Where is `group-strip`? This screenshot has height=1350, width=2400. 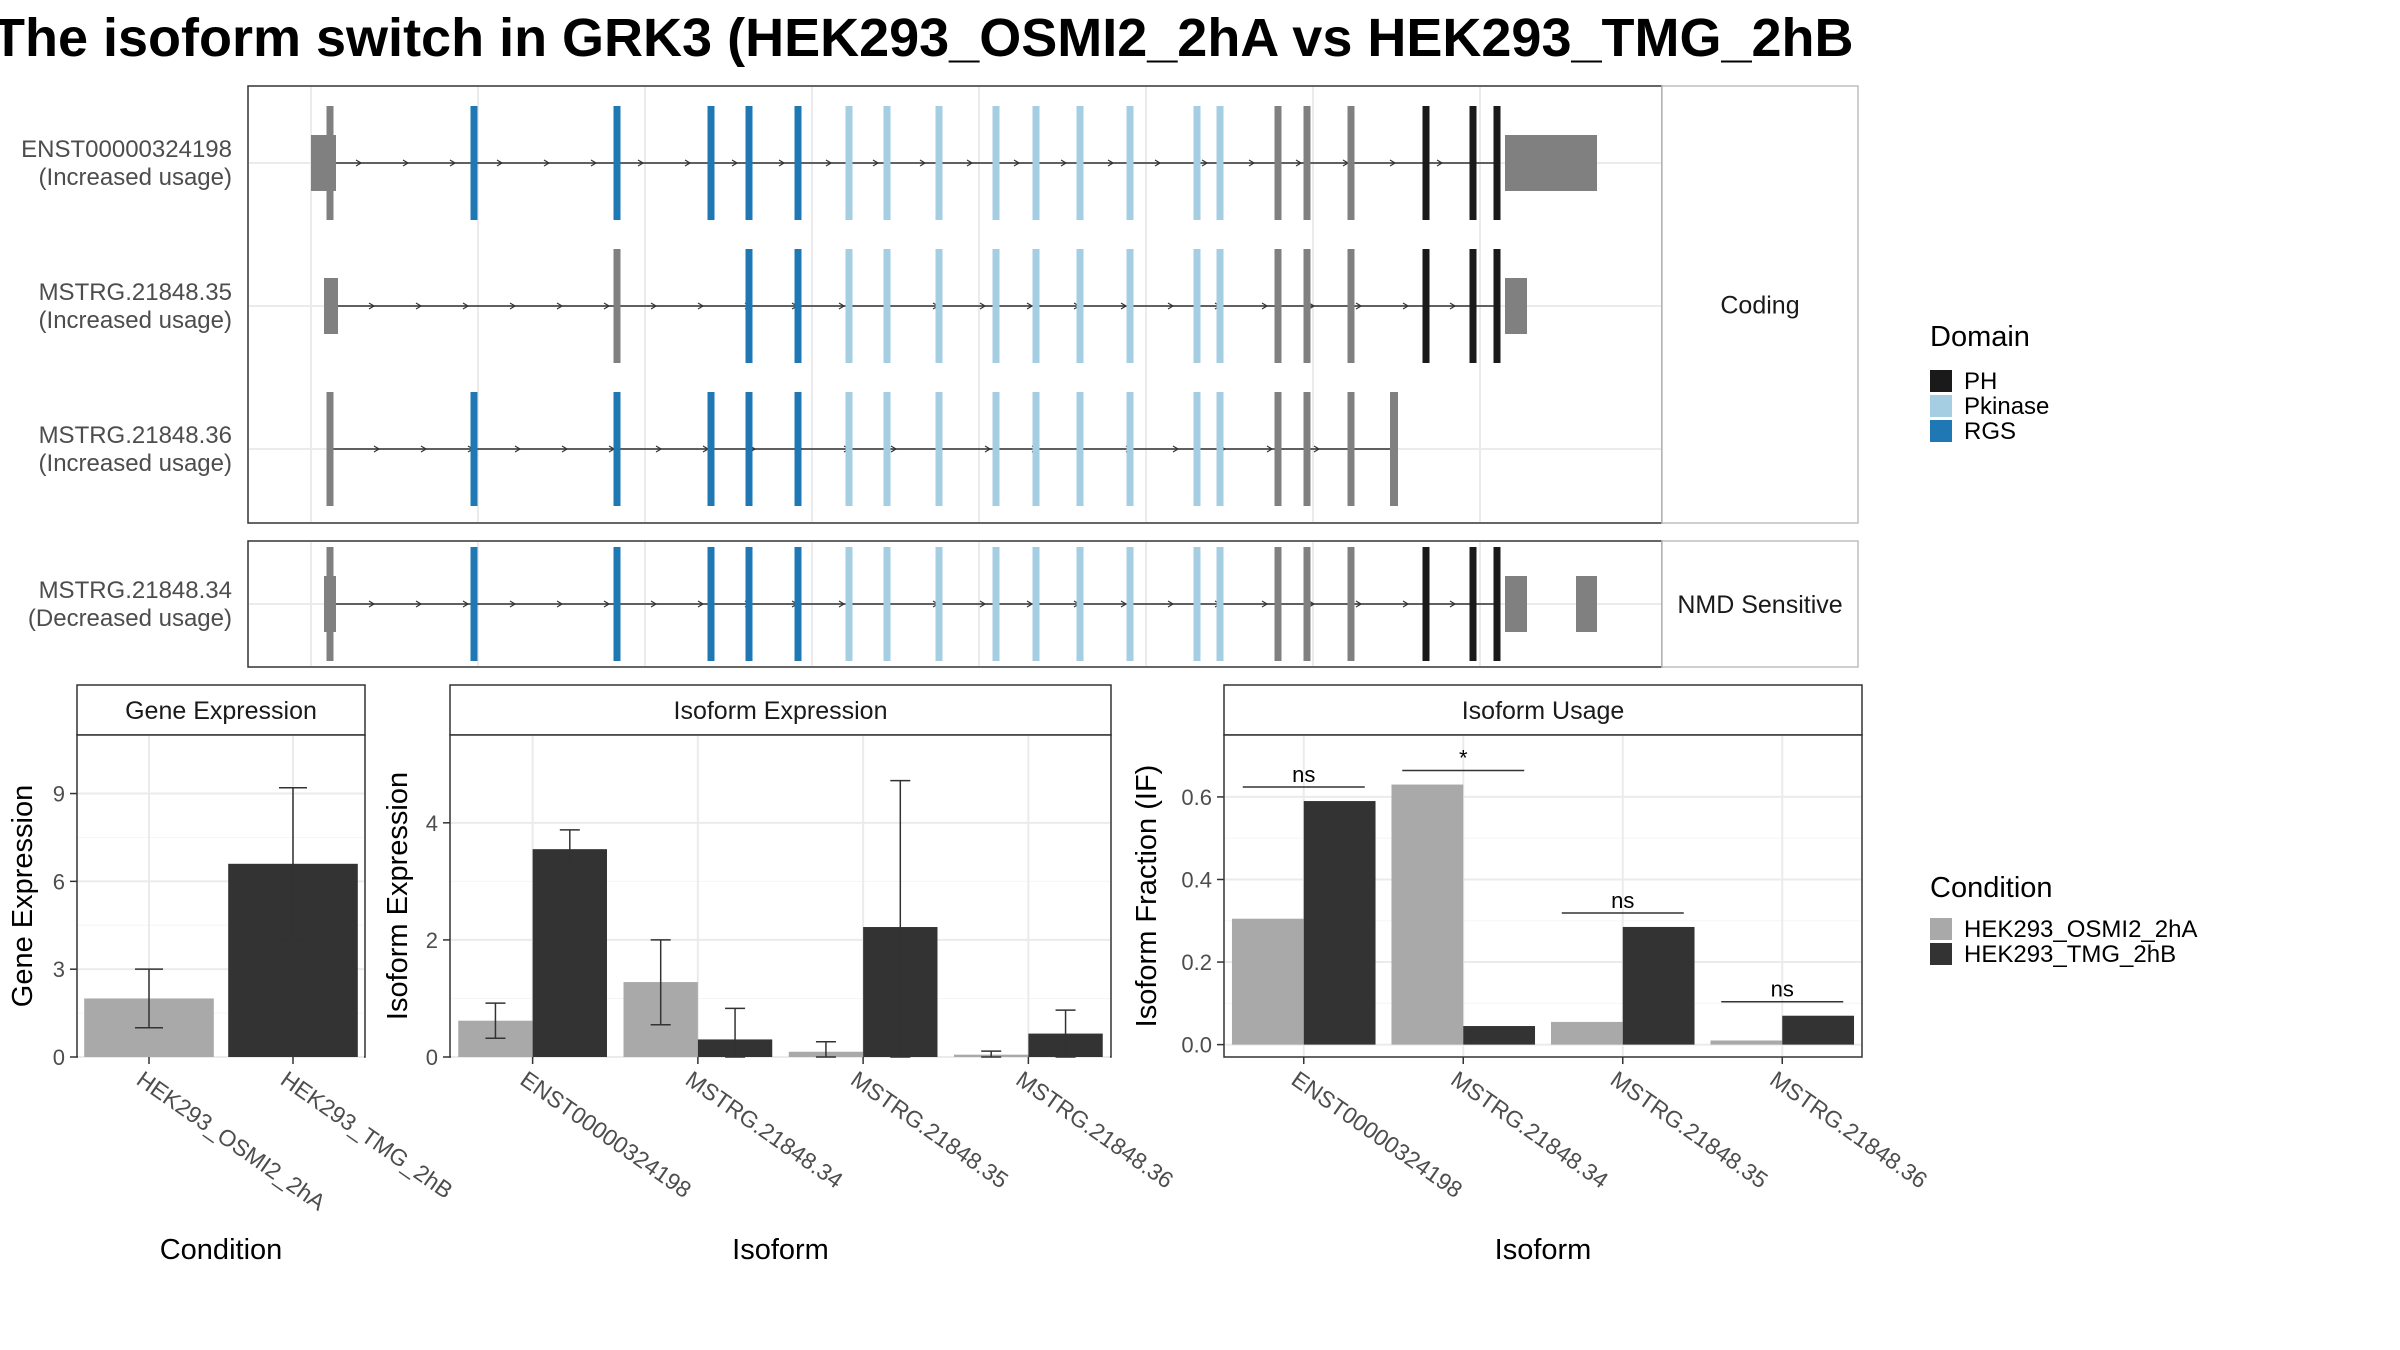
group-strip is located at coordinates (1760, 604).